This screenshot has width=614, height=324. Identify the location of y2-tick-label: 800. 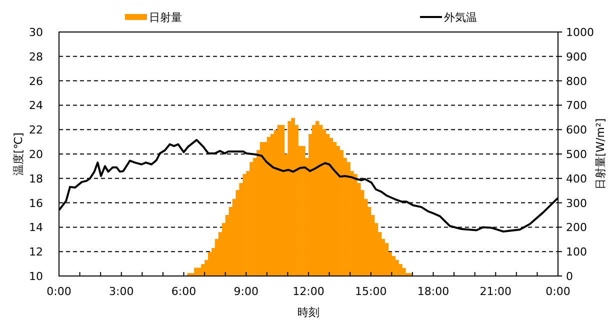
(576, 81).